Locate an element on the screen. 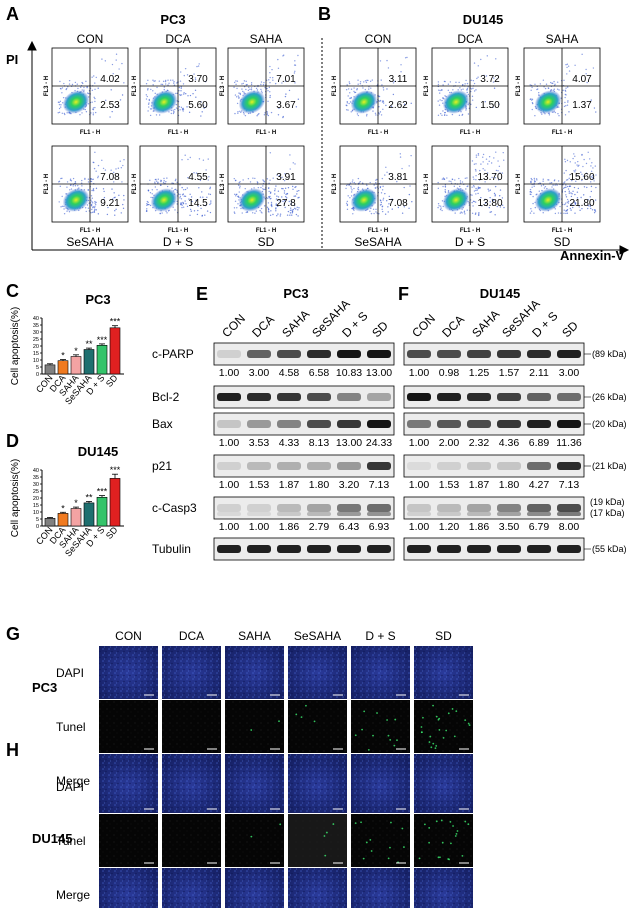 This screenshot has width=641, height=908. wb-ratio: 6.93 is located at coordinates (379, 527).